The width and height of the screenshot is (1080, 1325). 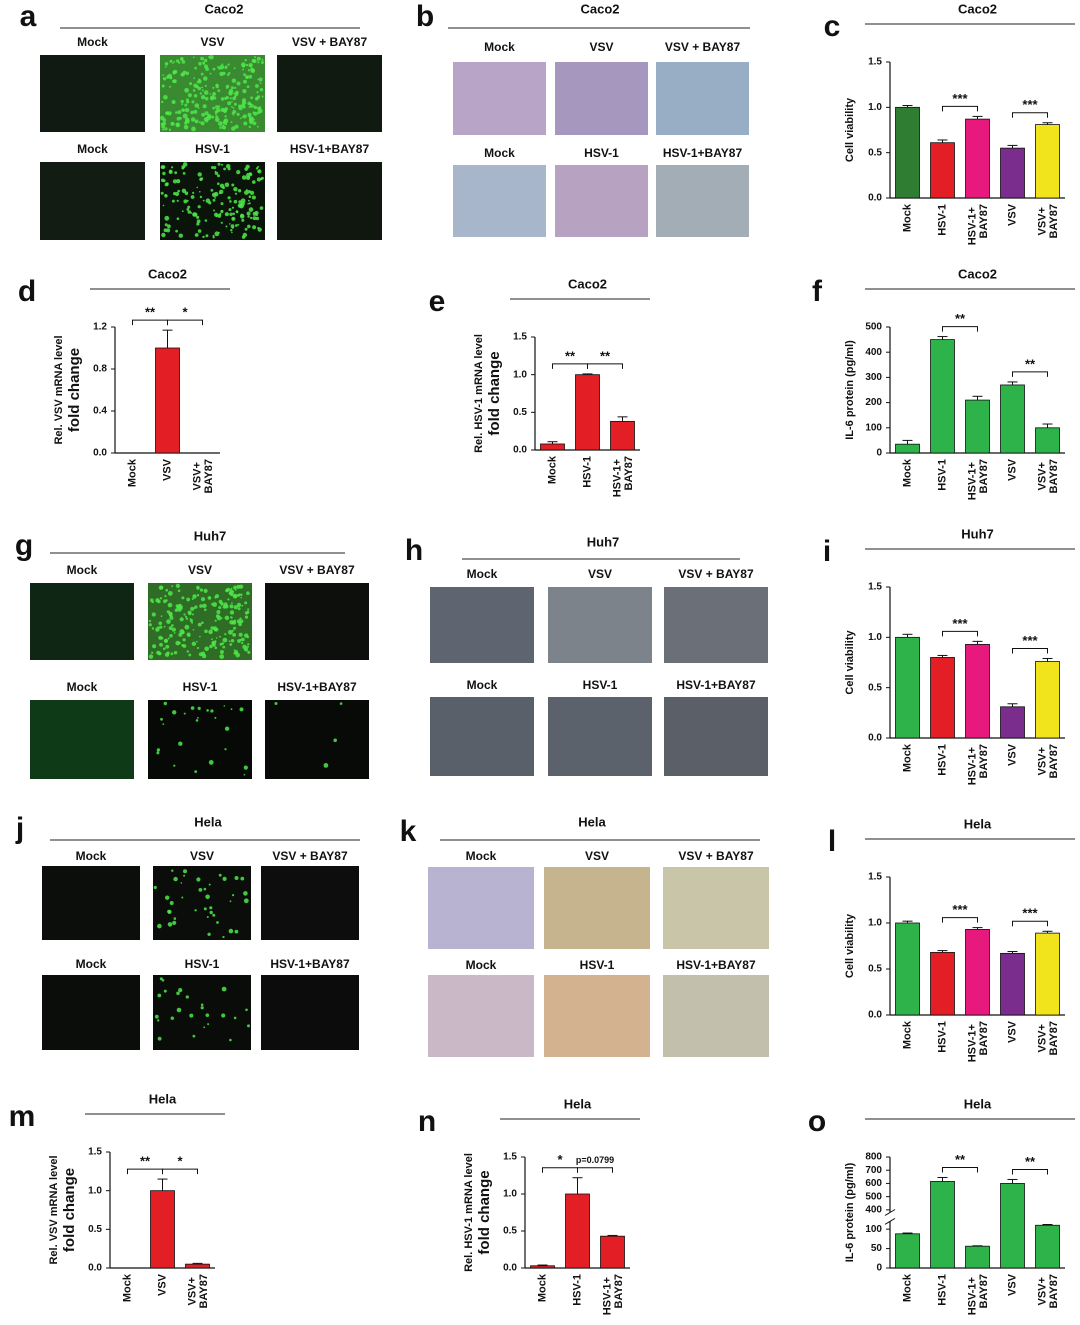 What do you see at coordinates (873, 402) in the screenshot?
I see `y-tick-label: 200` at bounding box center [873, 402].